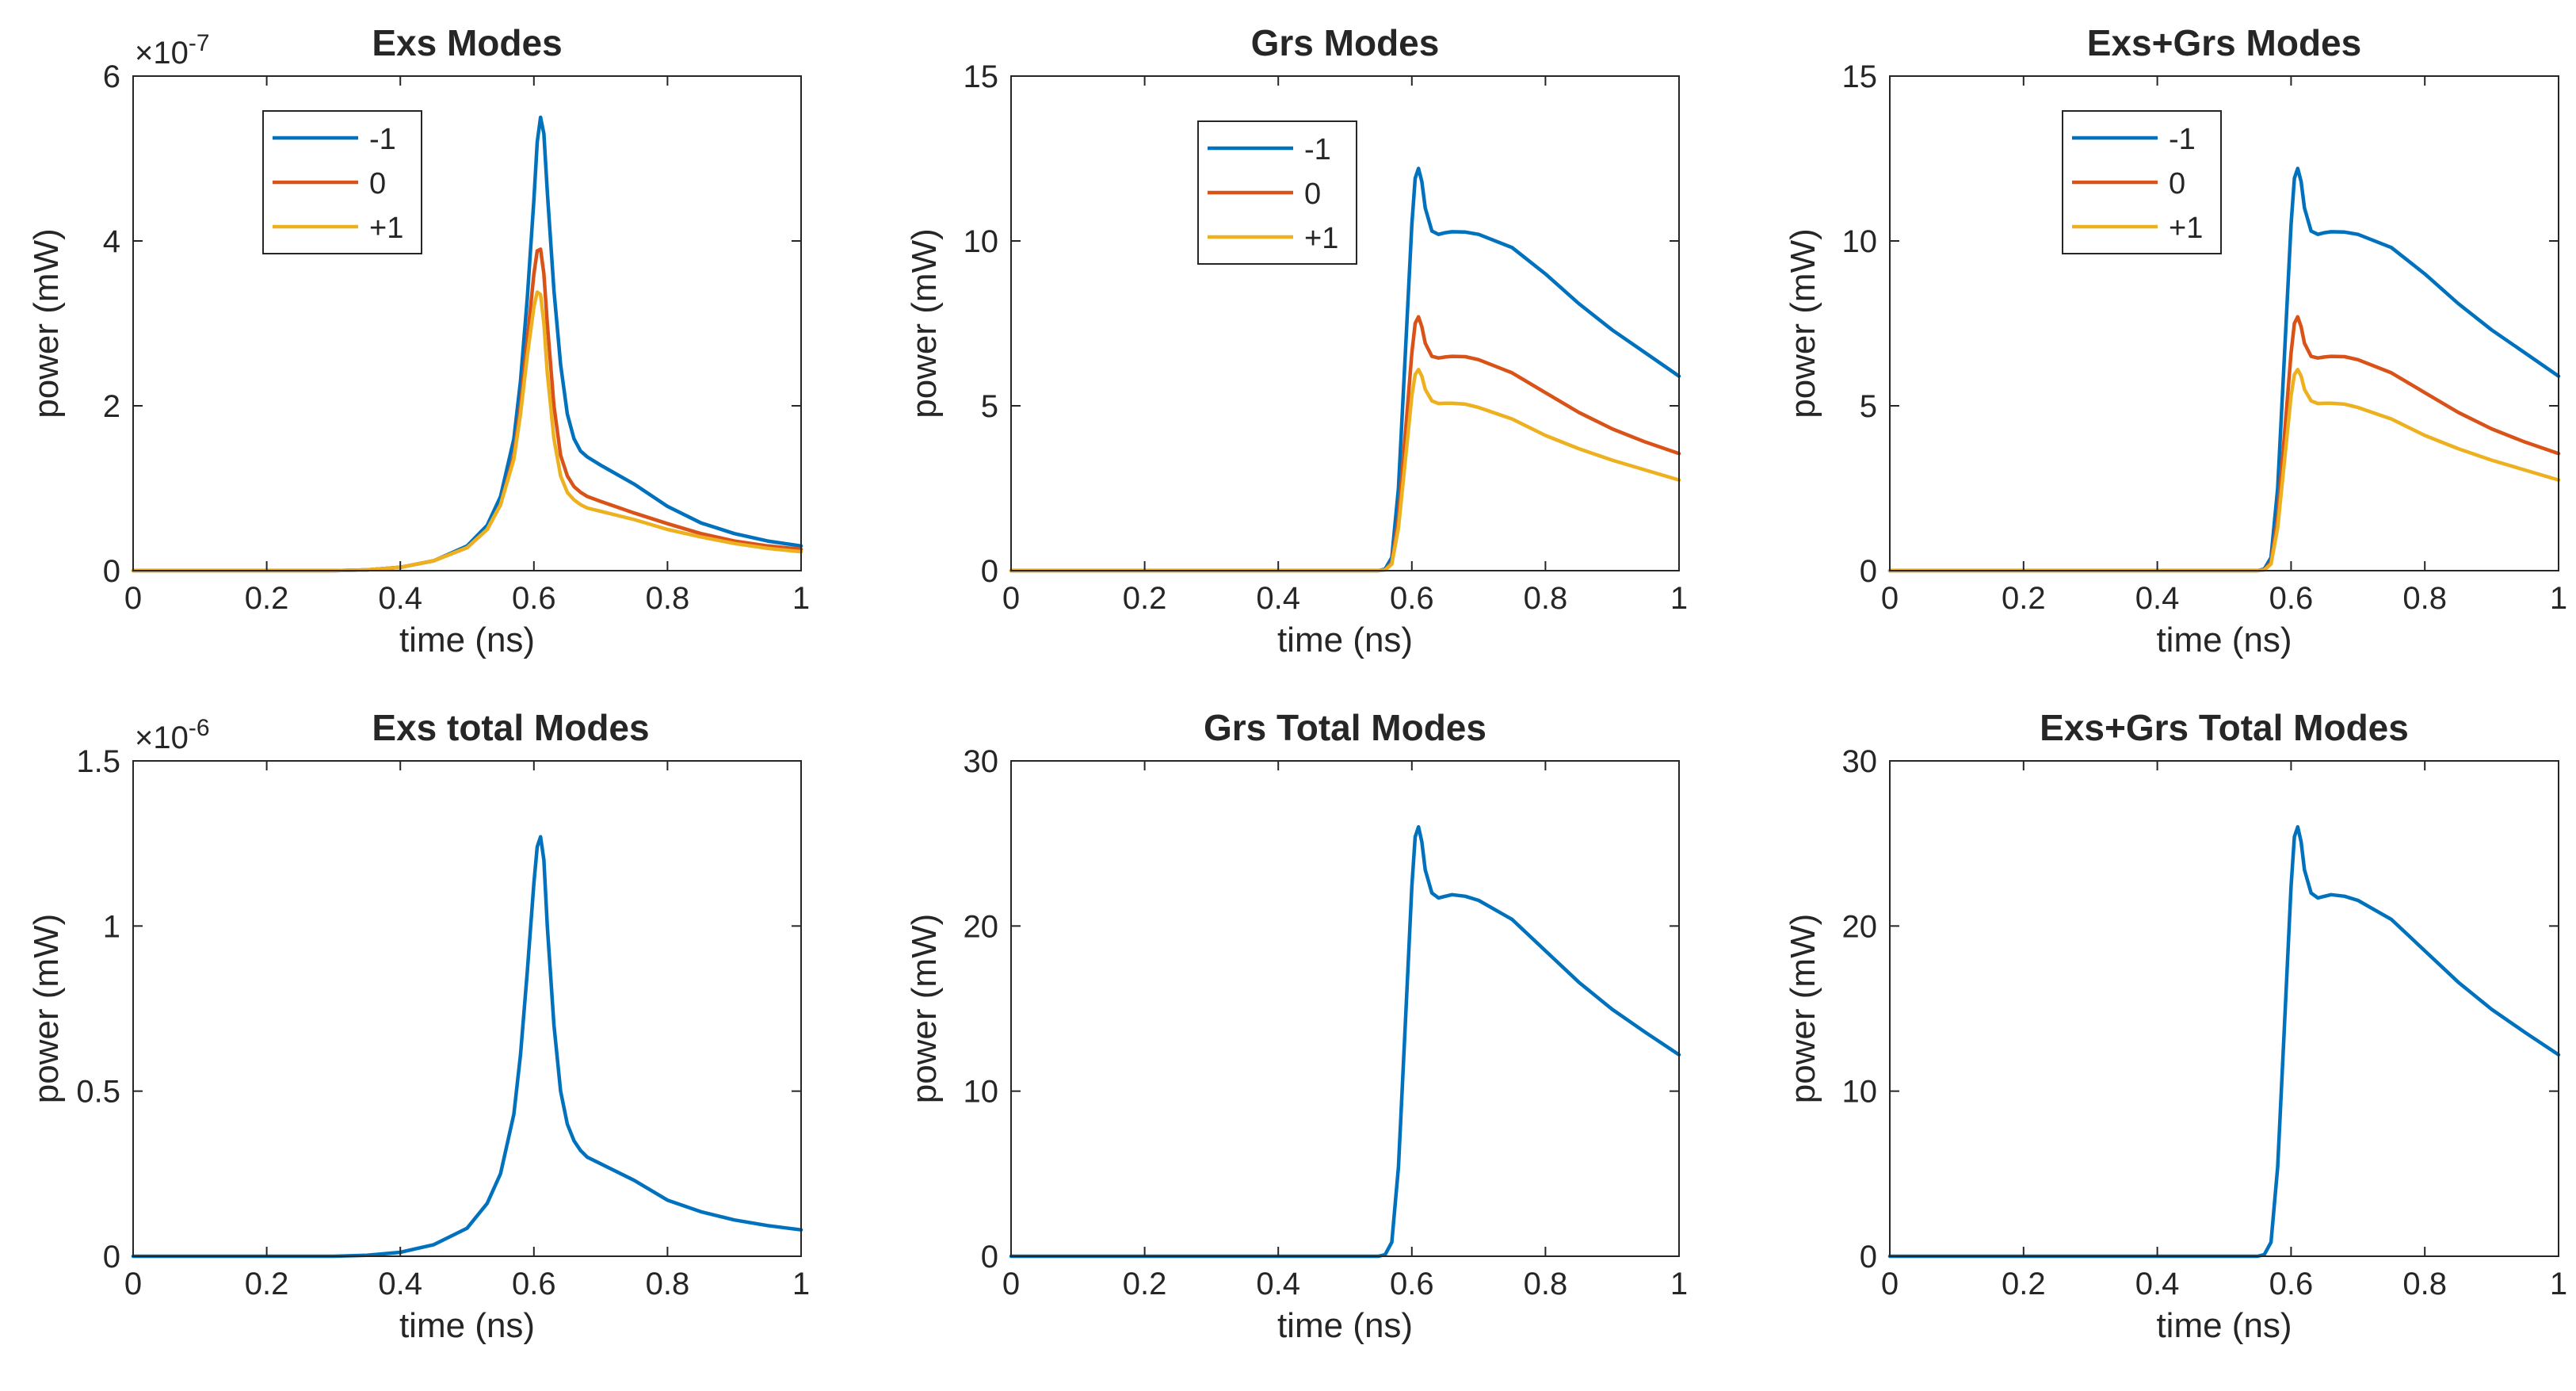 The height and width of the screenshot is (1391, 2576). I want to click on chart-title: Grs Modes, so click(1345, 43).